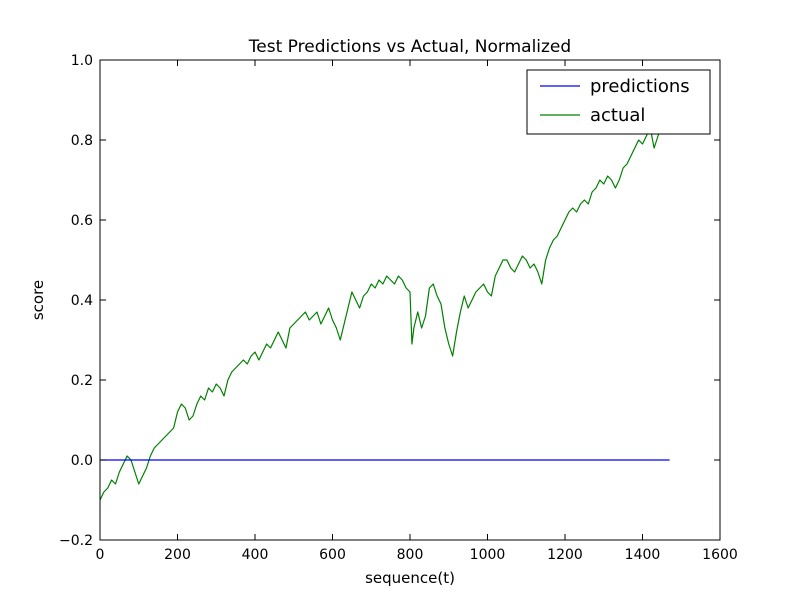 The height and width of the screenshot is (600, 800). Describe the element at coordinates (720, 555) in the screenshot. I see `x-tick-label: 1600` at that location.